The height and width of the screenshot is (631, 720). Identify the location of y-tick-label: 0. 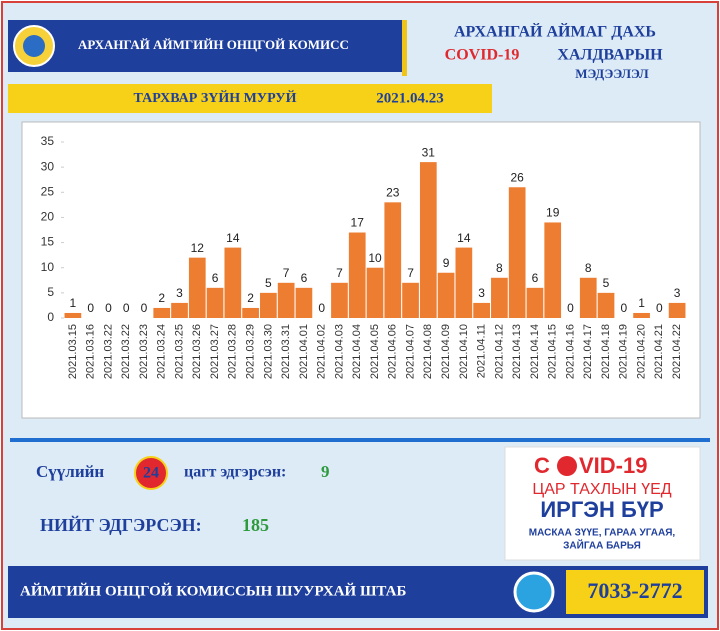
(50, 317).